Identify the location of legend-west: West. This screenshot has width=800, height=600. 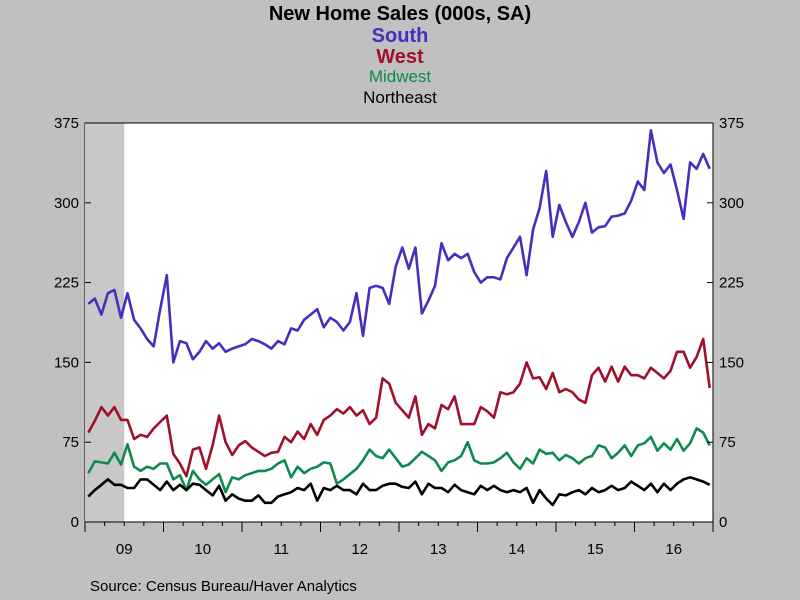
(400, 57).